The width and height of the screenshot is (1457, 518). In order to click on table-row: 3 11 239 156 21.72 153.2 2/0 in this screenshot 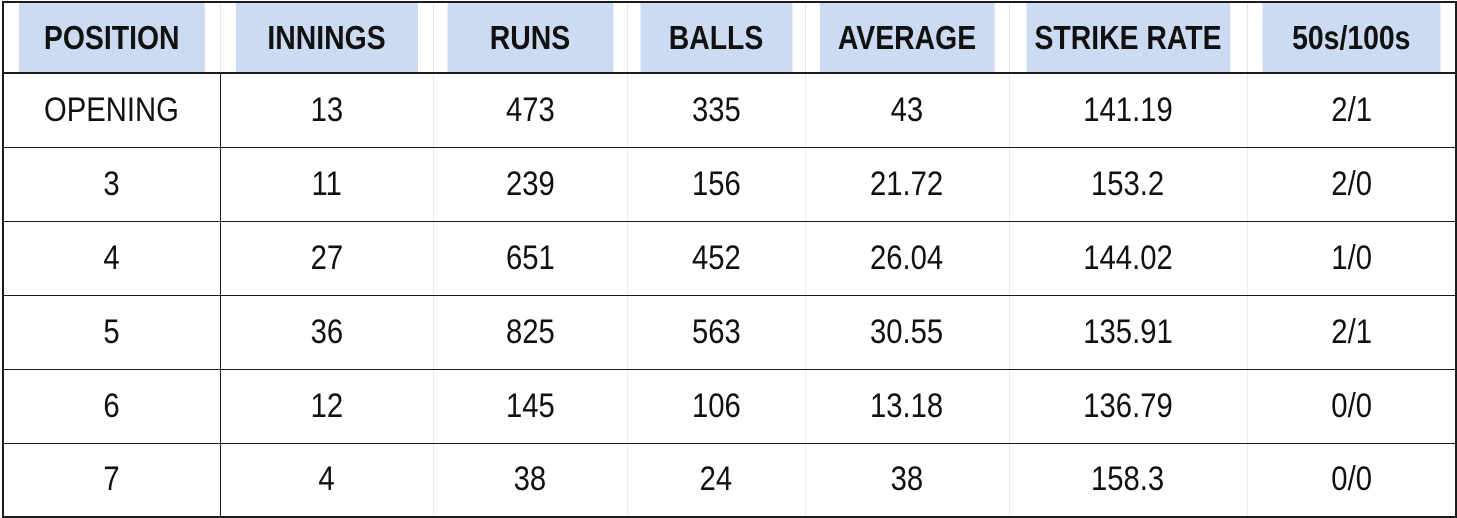, I will do `click(729, 184)`.